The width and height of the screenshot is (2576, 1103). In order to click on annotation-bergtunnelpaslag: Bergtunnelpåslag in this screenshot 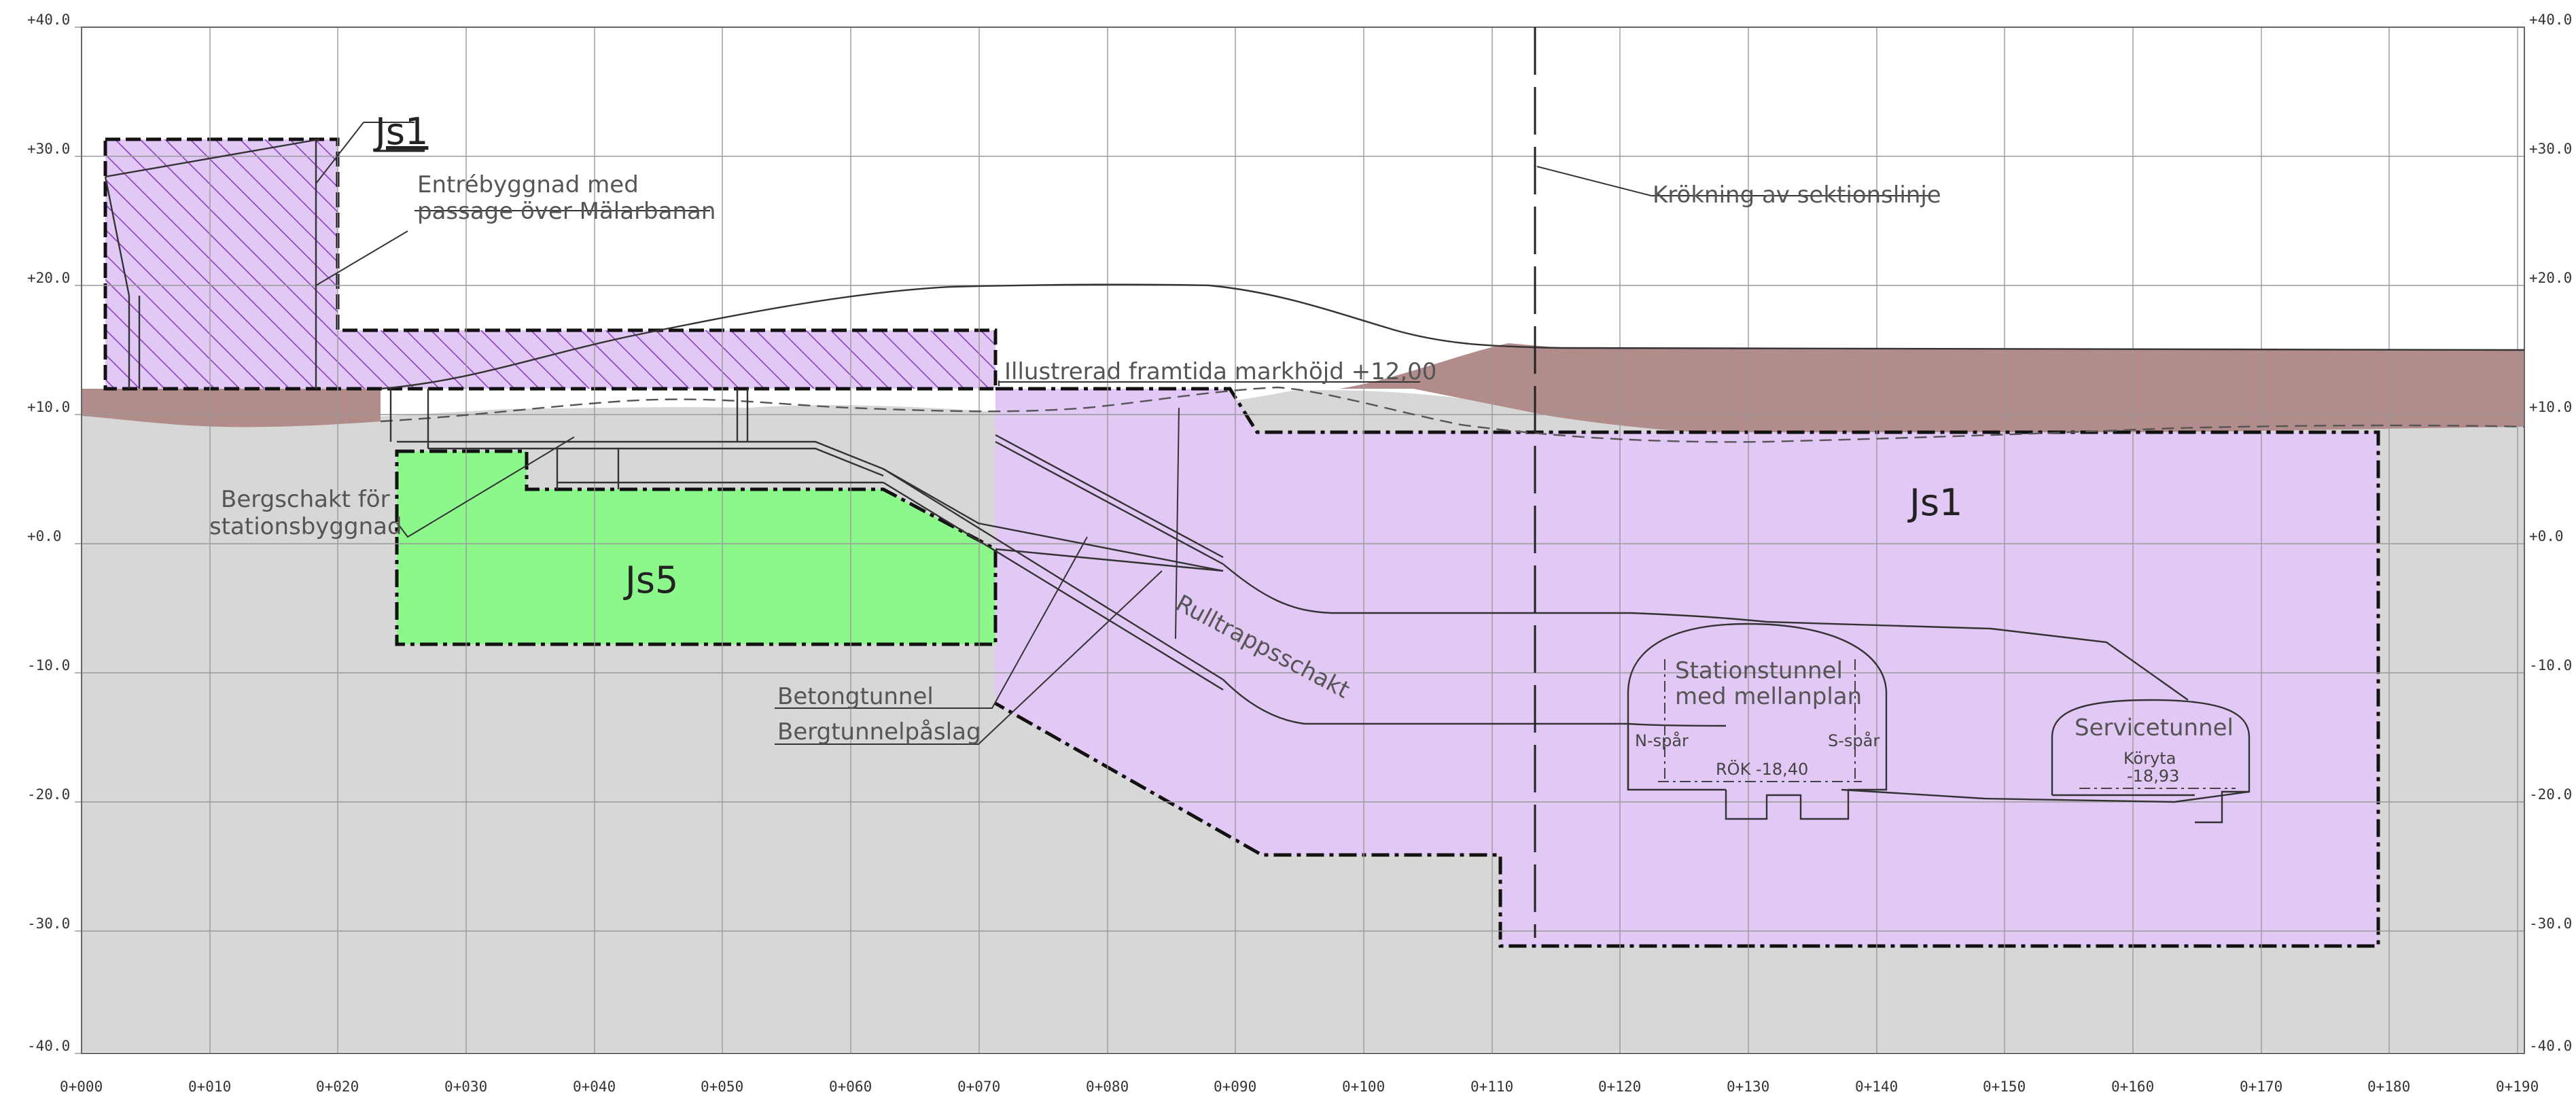, I will do `click(879, 732)`.